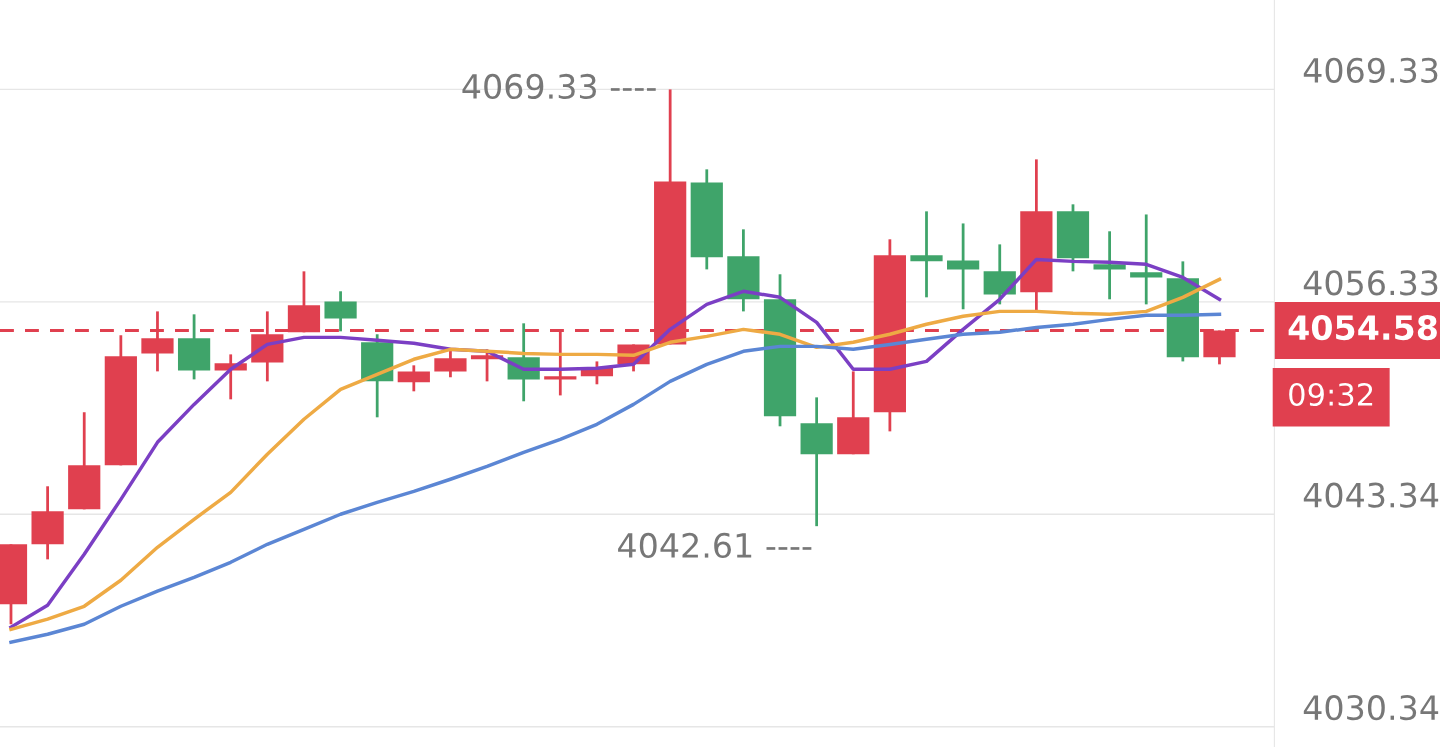 This screenshot has width=1440, height=747. I want to click on annotation: 4069.33 ----, so click(559, 86).